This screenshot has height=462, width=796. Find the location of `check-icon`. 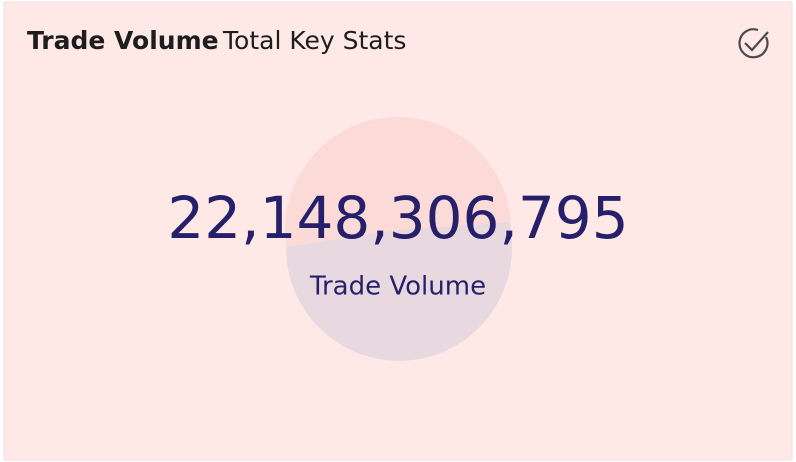

check-icon is located at coordinates (753, 43).